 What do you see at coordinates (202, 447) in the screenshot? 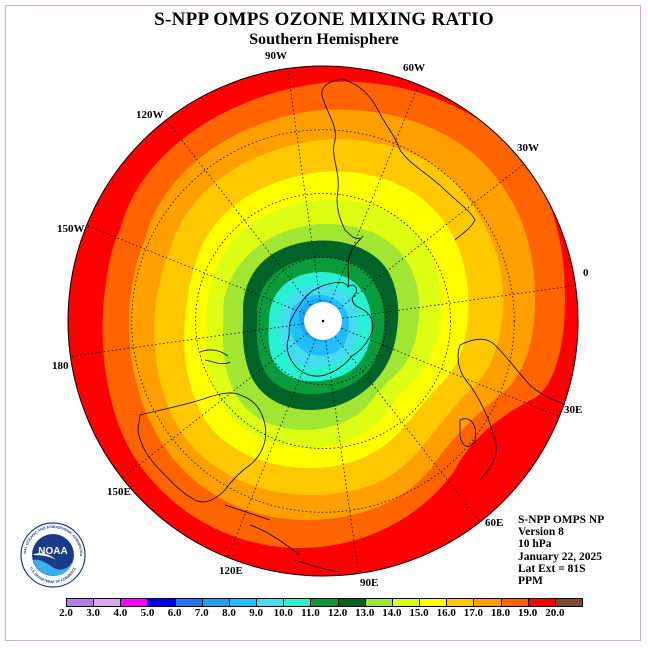
I see `coast-australia` at bounding box center [202, 447].